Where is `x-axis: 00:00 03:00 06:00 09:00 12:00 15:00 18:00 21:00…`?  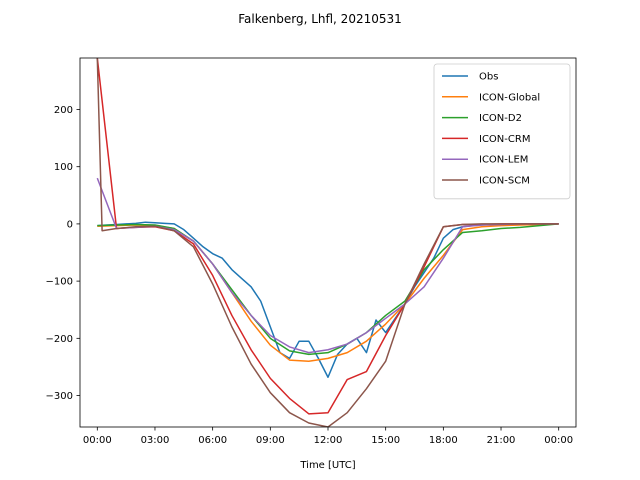 x-axis: 00:00 03:00 06:00 09:00 12:00 15:00 18:00 21:00… is located at coordinates (328, 436).